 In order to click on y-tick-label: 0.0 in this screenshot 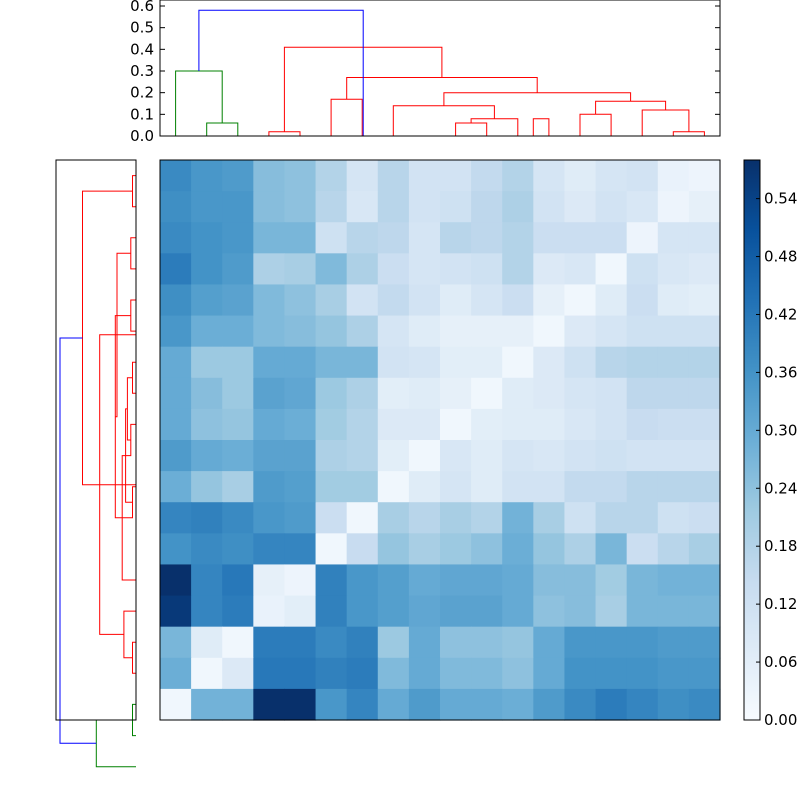, I will do `click(142, 136)`.